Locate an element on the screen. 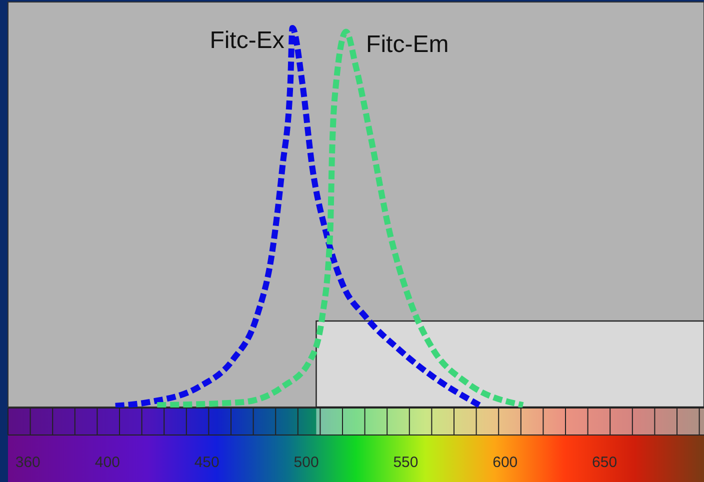 The image size is (704, 482). series-label: Fitc-Em is located at coordinates (407, 44).